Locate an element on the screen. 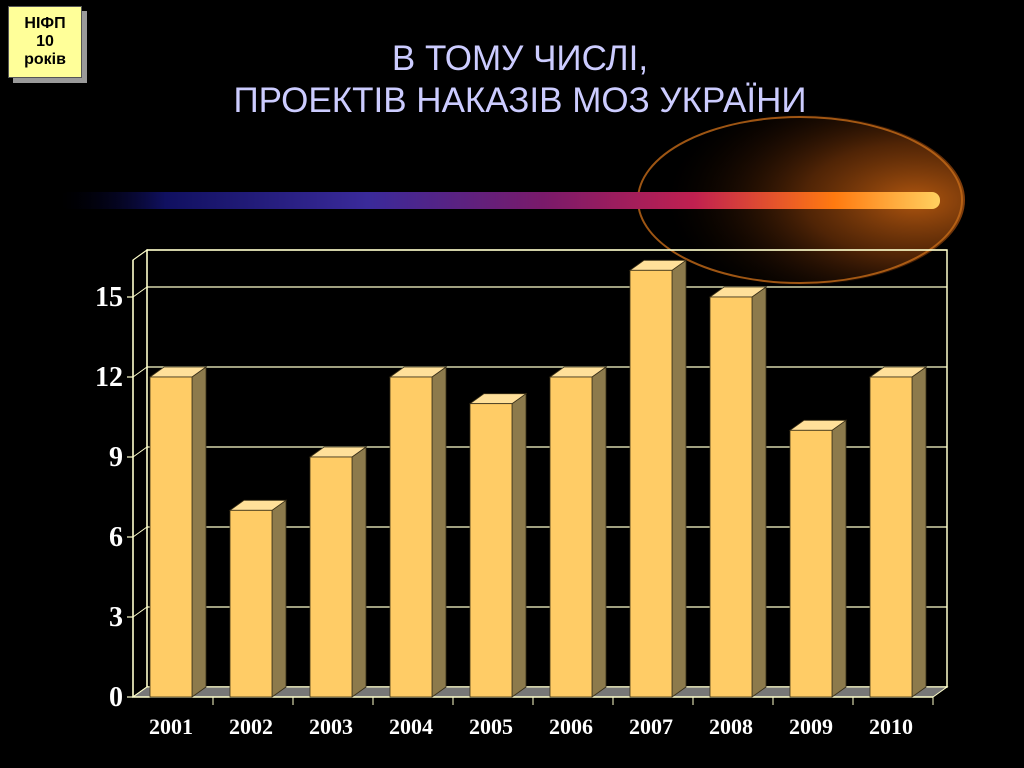 The image size is (1024, 768). badge-line-2: 10 is located at coordinates (45, 41).